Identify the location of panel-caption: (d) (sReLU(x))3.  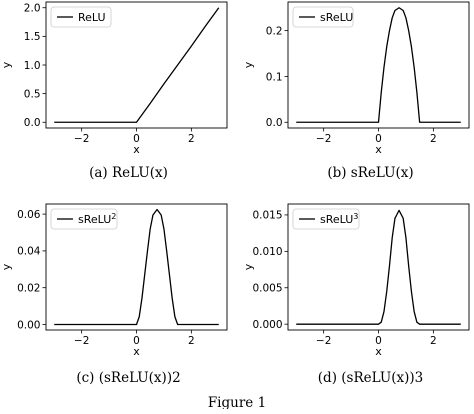
(370, 378).